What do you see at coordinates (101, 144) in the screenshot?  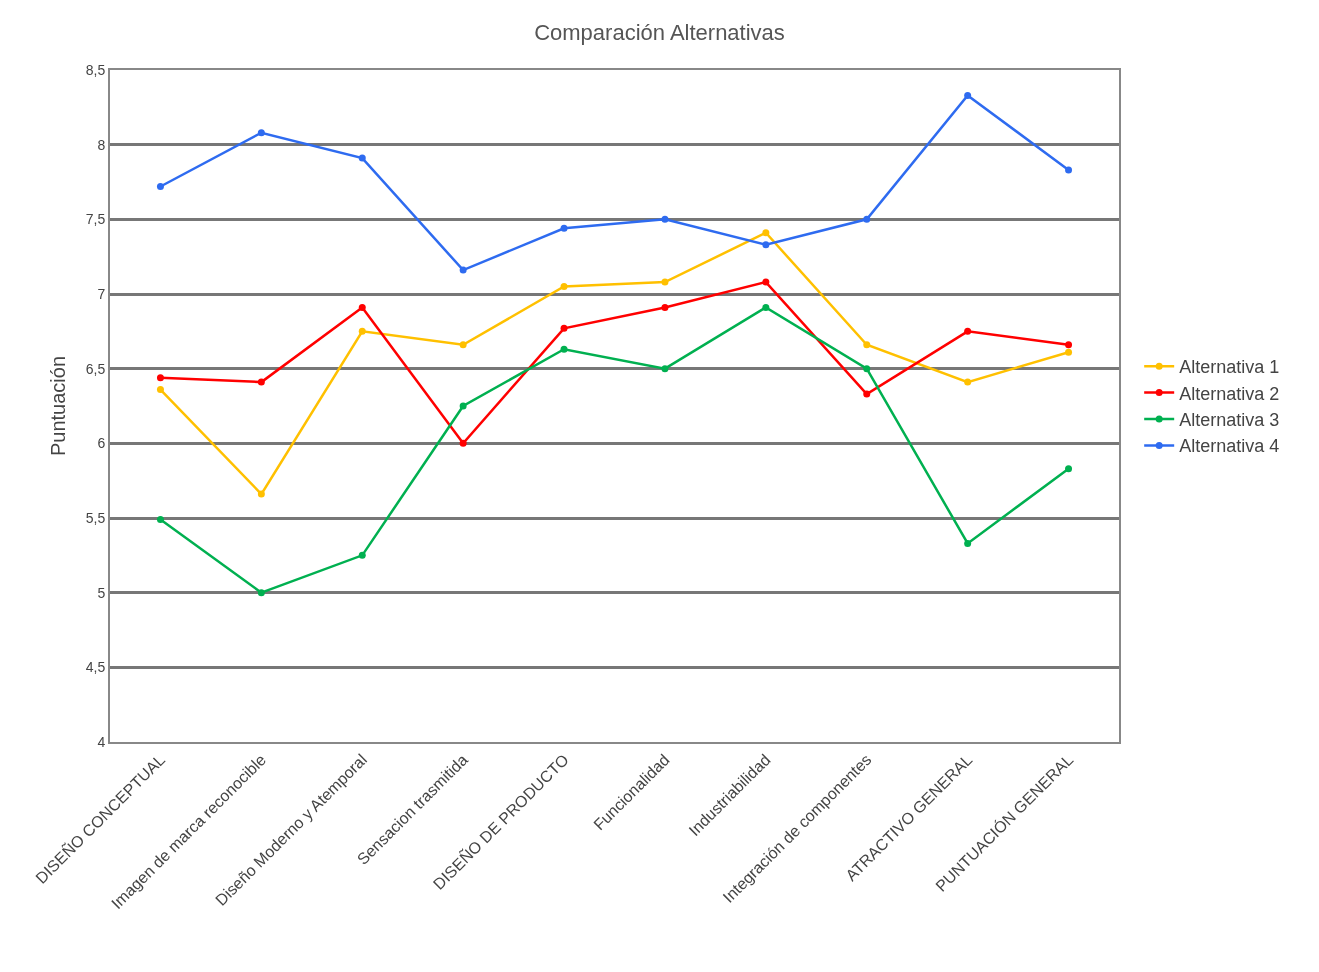 I see `y-tick-label: 8` at bounding box center [101, 144].